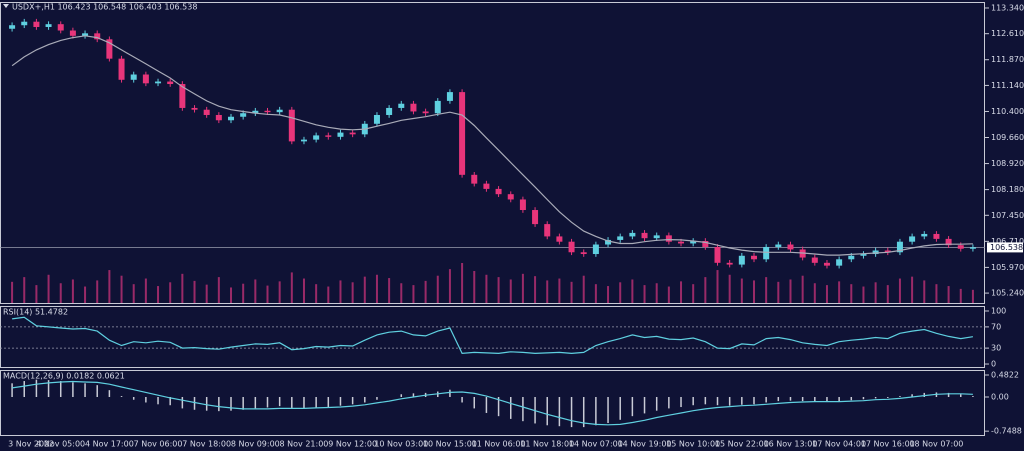 This screenshot has height=451, width=1024. What do you see at coordinates (1007, 189) in the screenshot?
I see `y-tick-label: 108.180` at bounding box center [1007, 189].